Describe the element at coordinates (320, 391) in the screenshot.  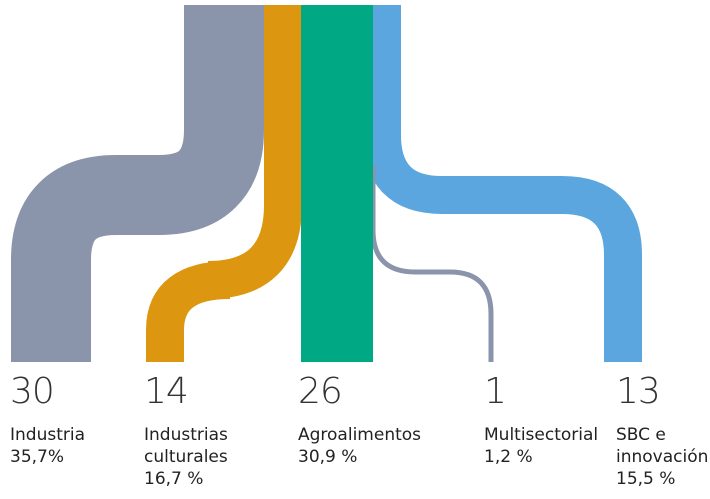
I see `category-count: 26` at that location.